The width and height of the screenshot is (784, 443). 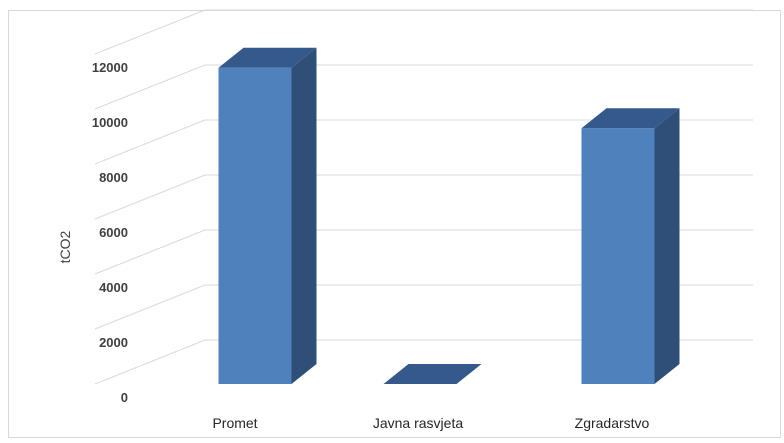 I want to click on y-tick-label: 10000, so click(x=110, y=122).